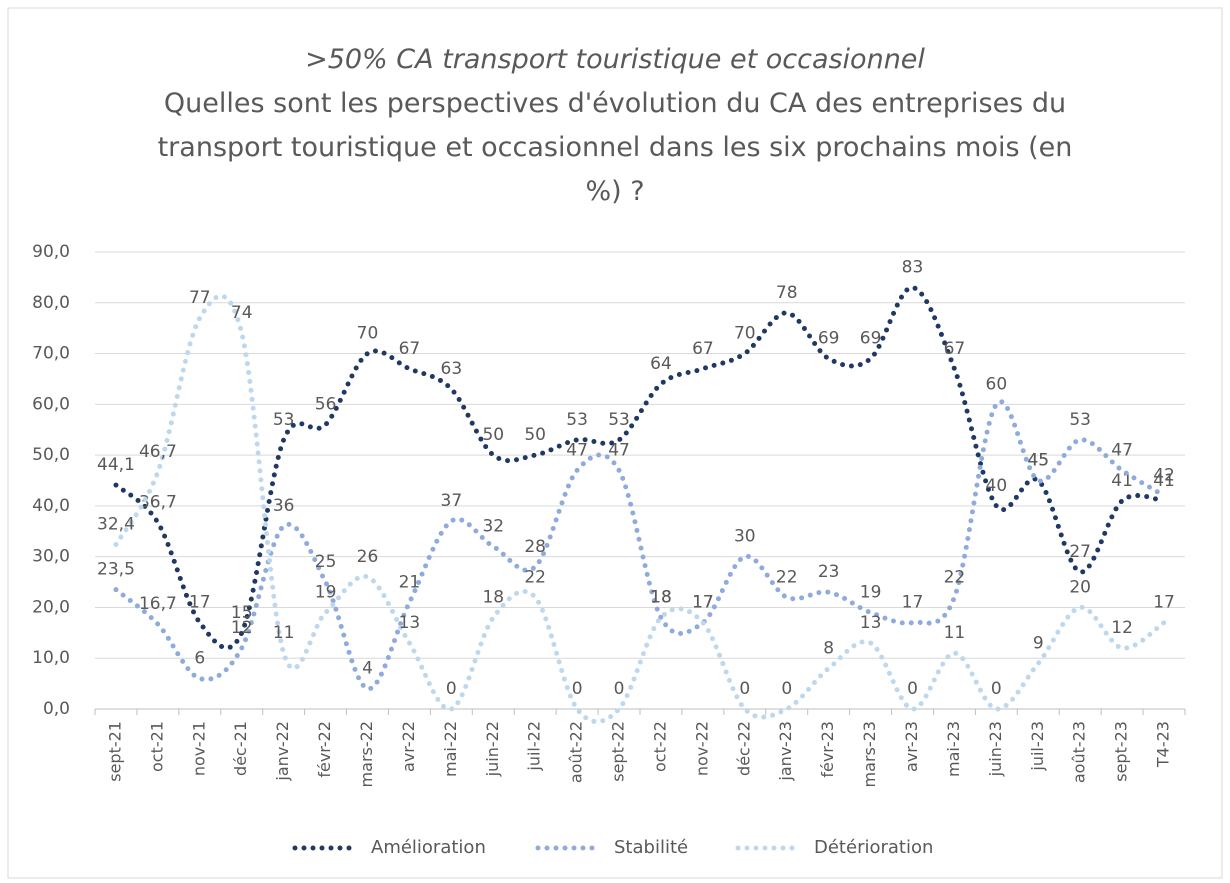 This screenshot has width=1230, height=883. Describe the element at coordinates (827, 749) in the screenshot. I see `x-tick-label: févr-23` at that location.